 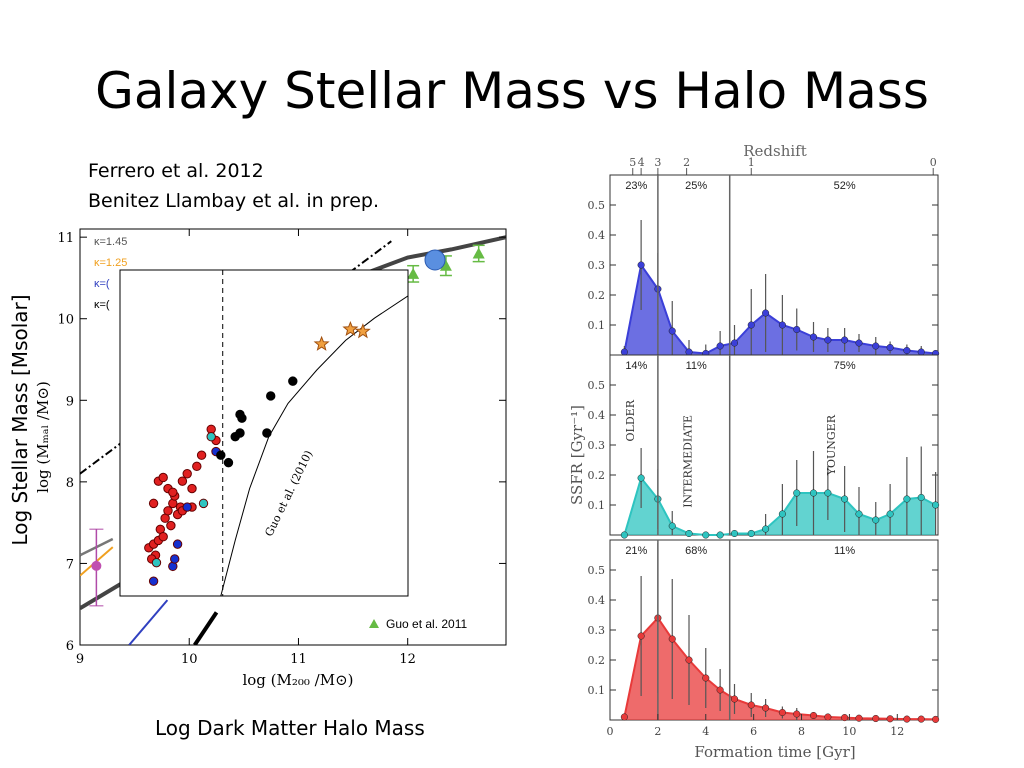 What do you see at coordinates (70, 483) in the screenshot?
I see `left-y-tick-label: 8` at bounding box center [70, 483].